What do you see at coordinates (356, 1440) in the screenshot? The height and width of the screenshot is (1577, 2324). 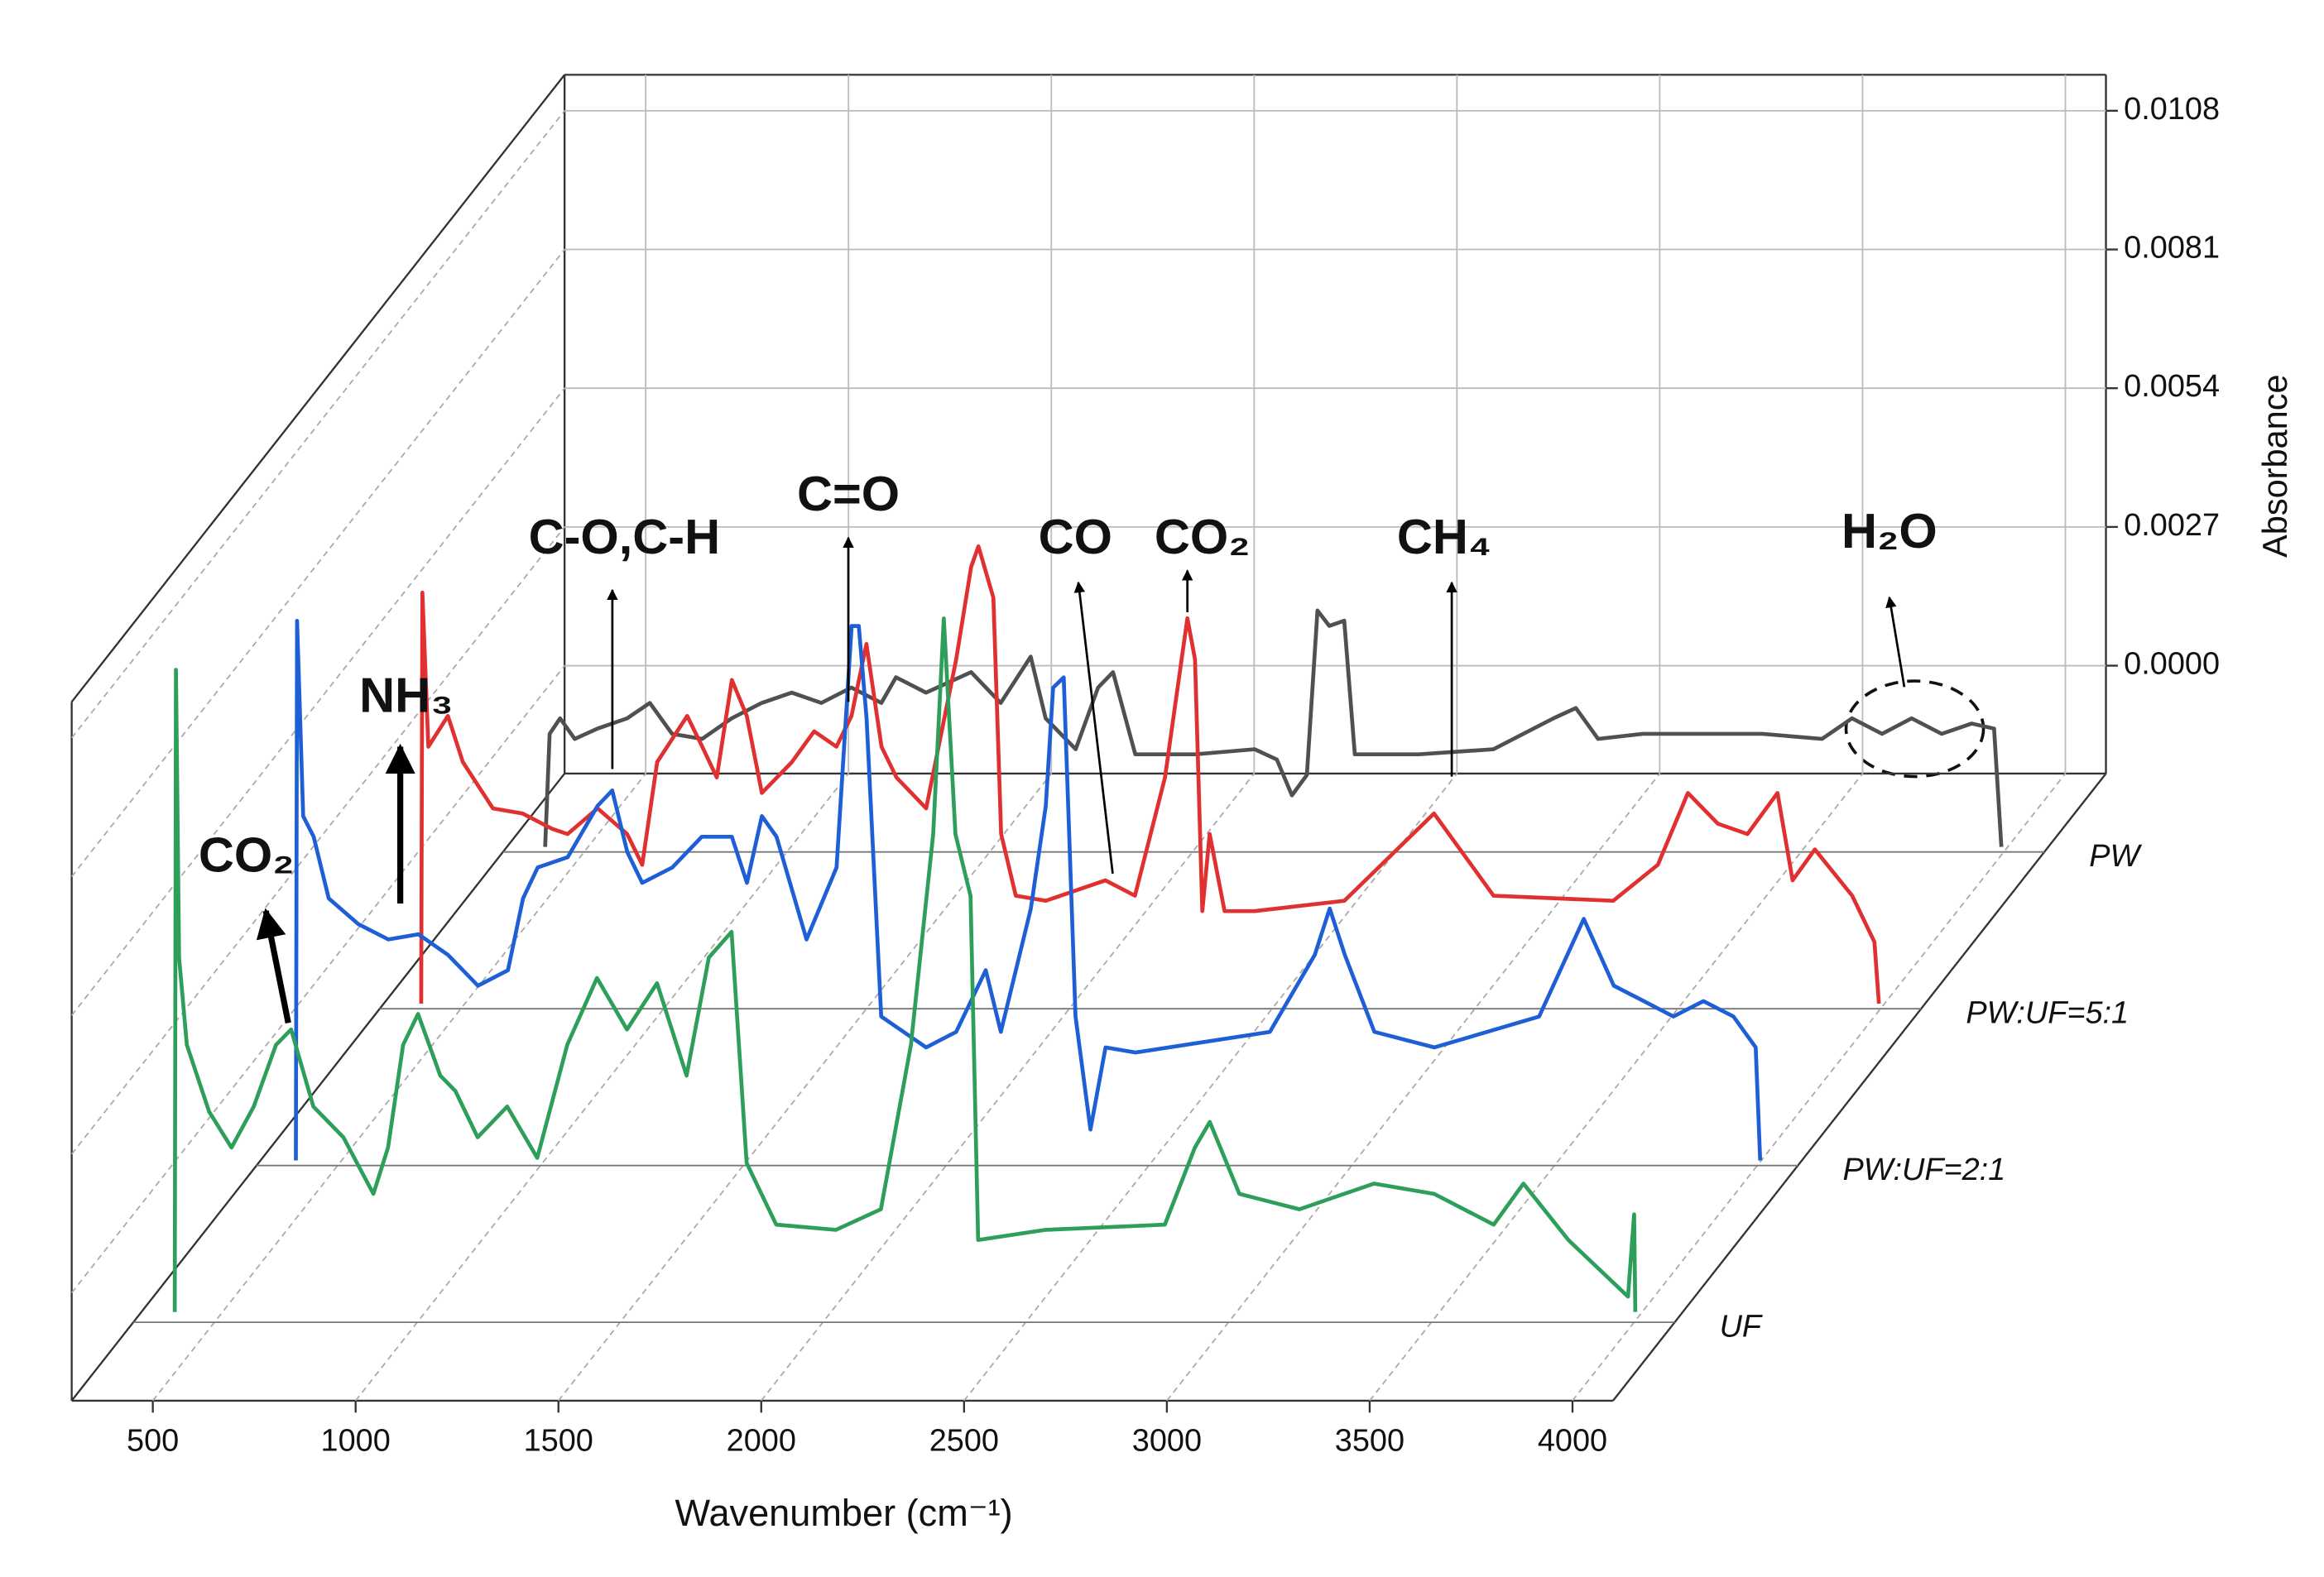 I see `x-tick-label: 1000` at bounding box center [356, 1440].